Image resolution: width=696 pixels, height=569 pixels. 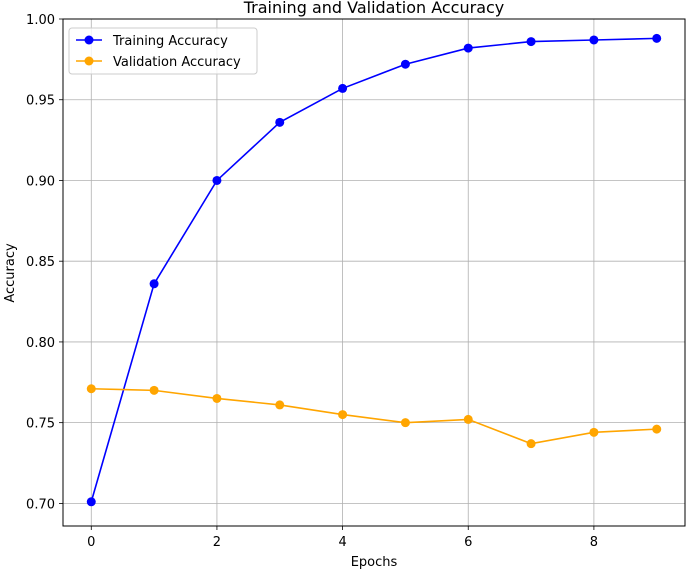 What do you see at coordinates (374, 562) in the screenshot?
I see `x-axis-label: Epochs` at bounding box center [374, 562].